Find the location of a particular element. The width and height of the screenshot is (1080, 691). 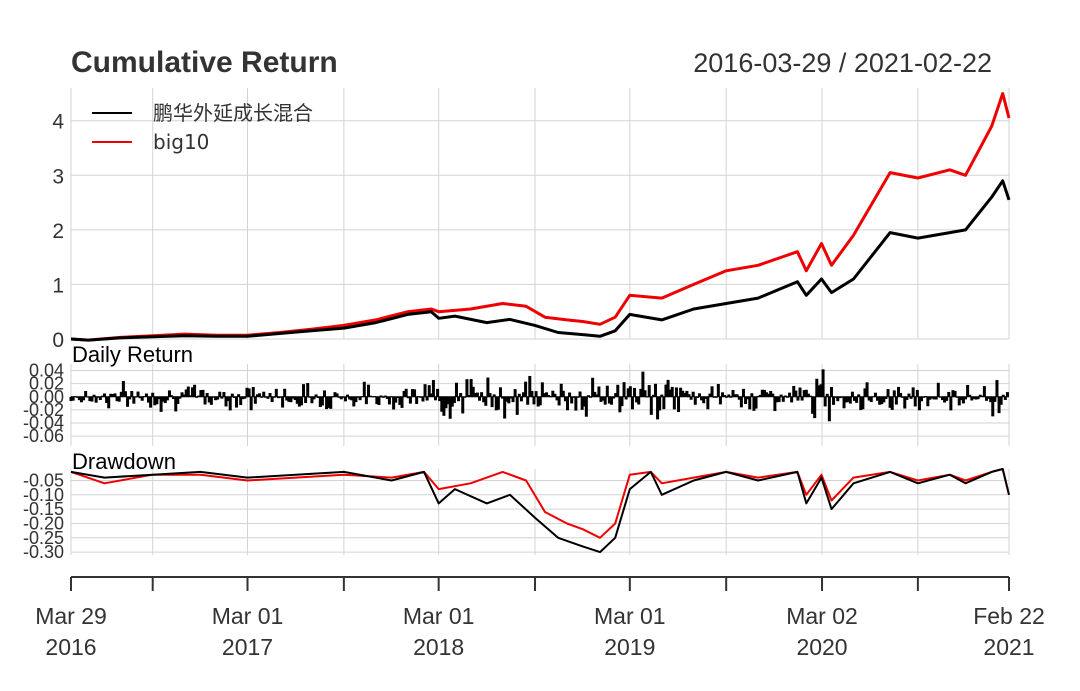

y-tick-label: -0.20 is located at coordinates (43, 523).